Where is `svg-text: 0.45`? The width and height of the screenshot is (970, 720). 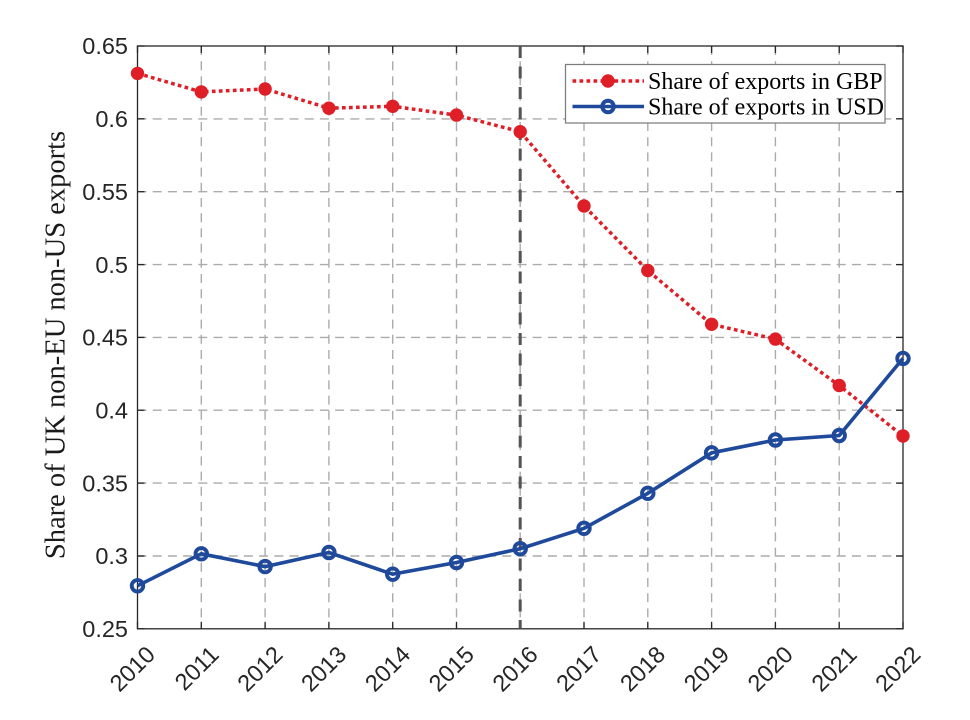
svg-text: 0.45 is located at coordinates (105, 338).